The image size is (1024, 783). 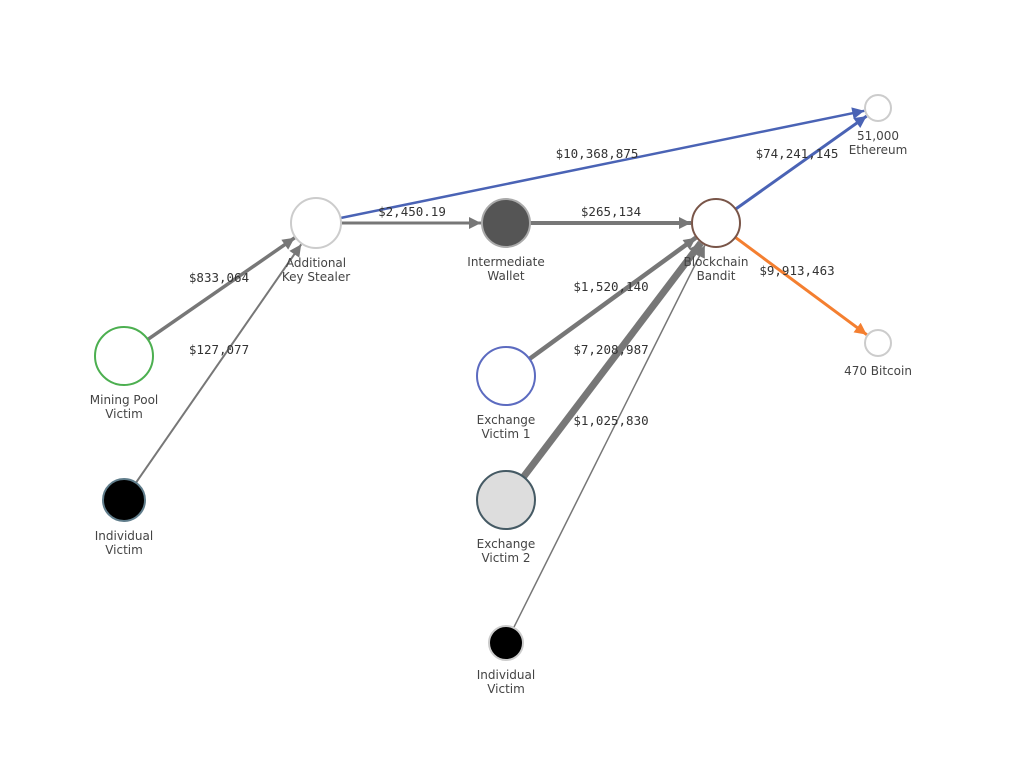 What do you see at coordinates (611, 211) in the screenshot?
I see `edge-label-iw-bb: $265,134` at bounding box center [611, 211].